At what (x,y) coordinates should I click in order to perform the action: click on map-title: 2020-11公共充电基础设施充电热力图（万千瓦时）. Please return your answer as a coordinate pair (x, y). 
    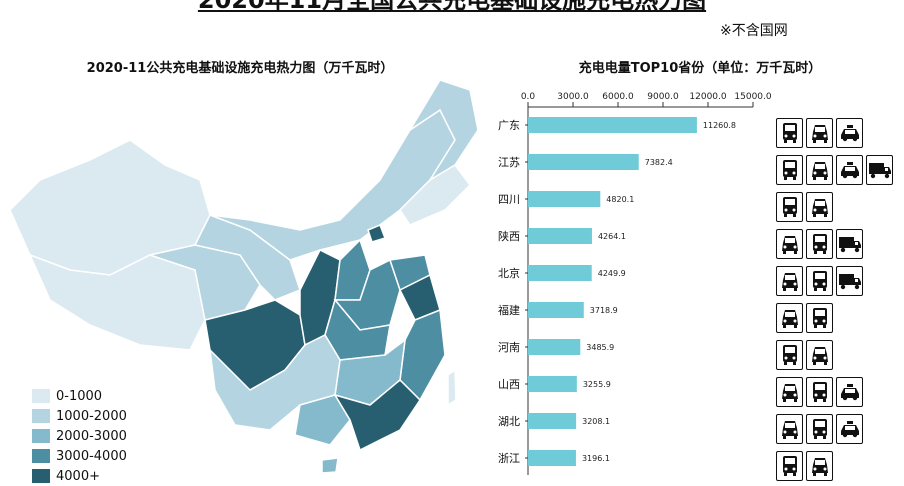
    Looking at the image, I should click on (240, 68).